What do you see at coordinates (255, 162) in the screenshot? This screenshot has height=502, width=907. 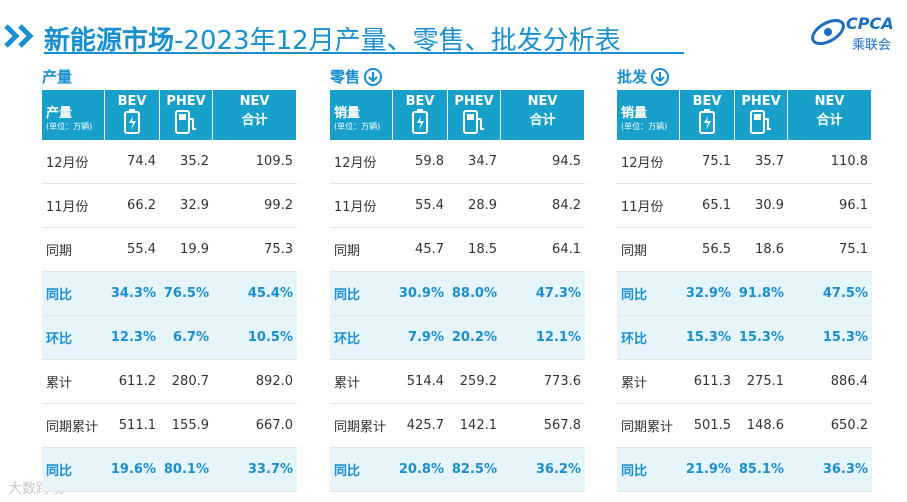 I see `cell-value: 109.5` at bounding box center [255, 162].